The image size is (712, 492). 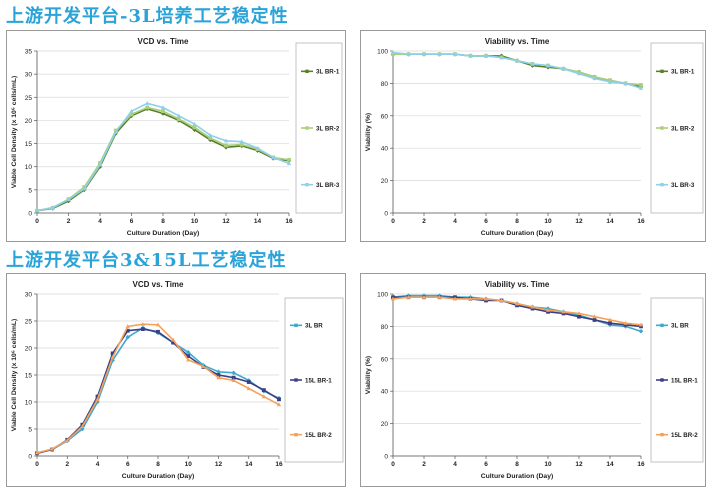 I want to click on legend-label: 15L BR-2, so click(x=684, y=435).